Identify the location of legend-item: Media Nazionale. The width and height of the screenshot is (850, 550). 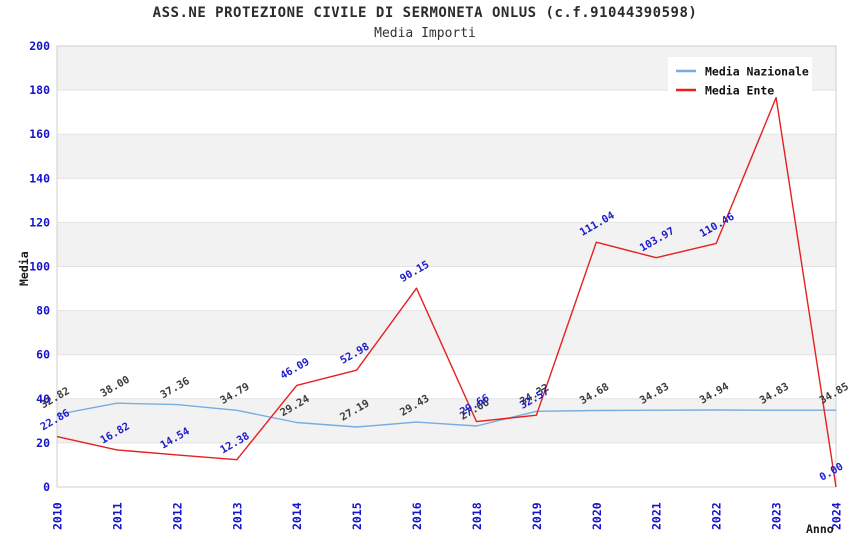
(742, 72).